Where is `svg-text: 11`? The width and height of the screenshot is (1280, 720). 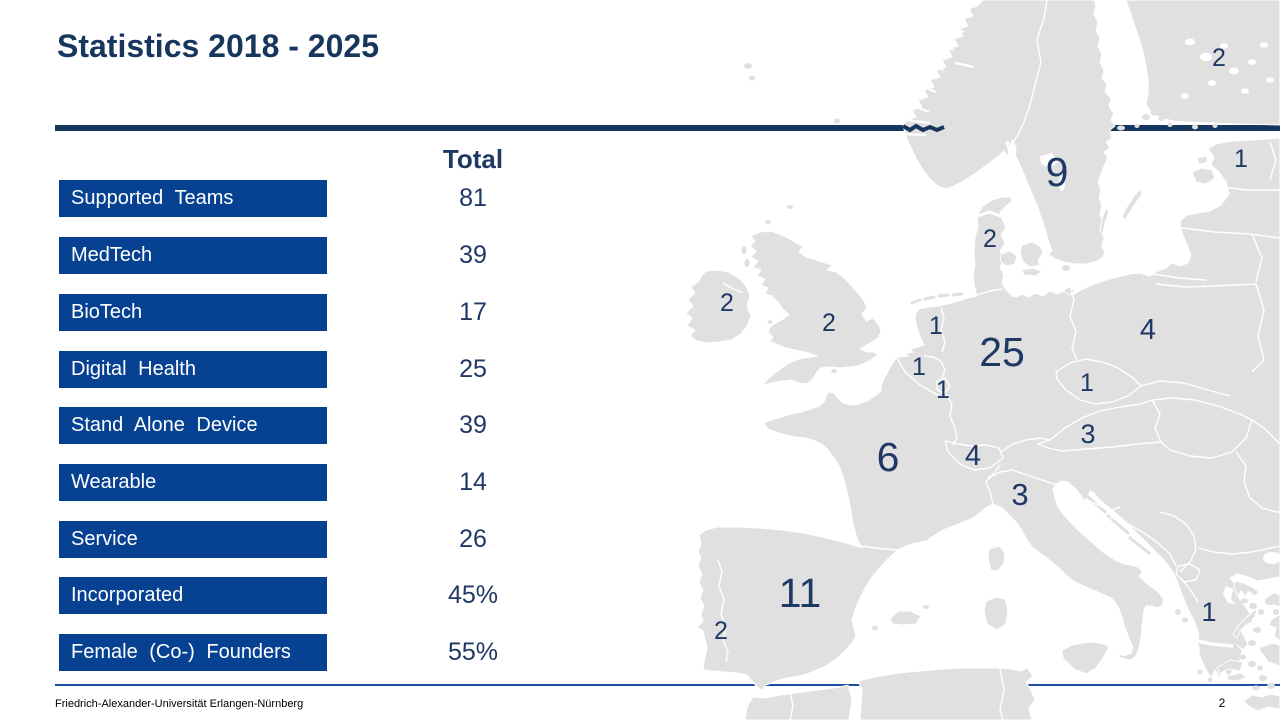 svg-text: 11 is located at coordinates (800, 593).